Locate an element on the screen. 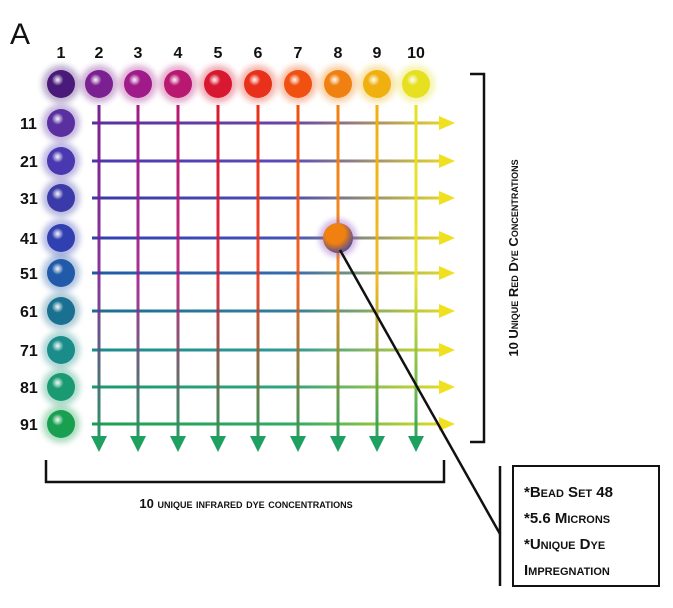 This screenshot has height=608, width=673. row-bead-91-body is located at coordinates (61, 424).